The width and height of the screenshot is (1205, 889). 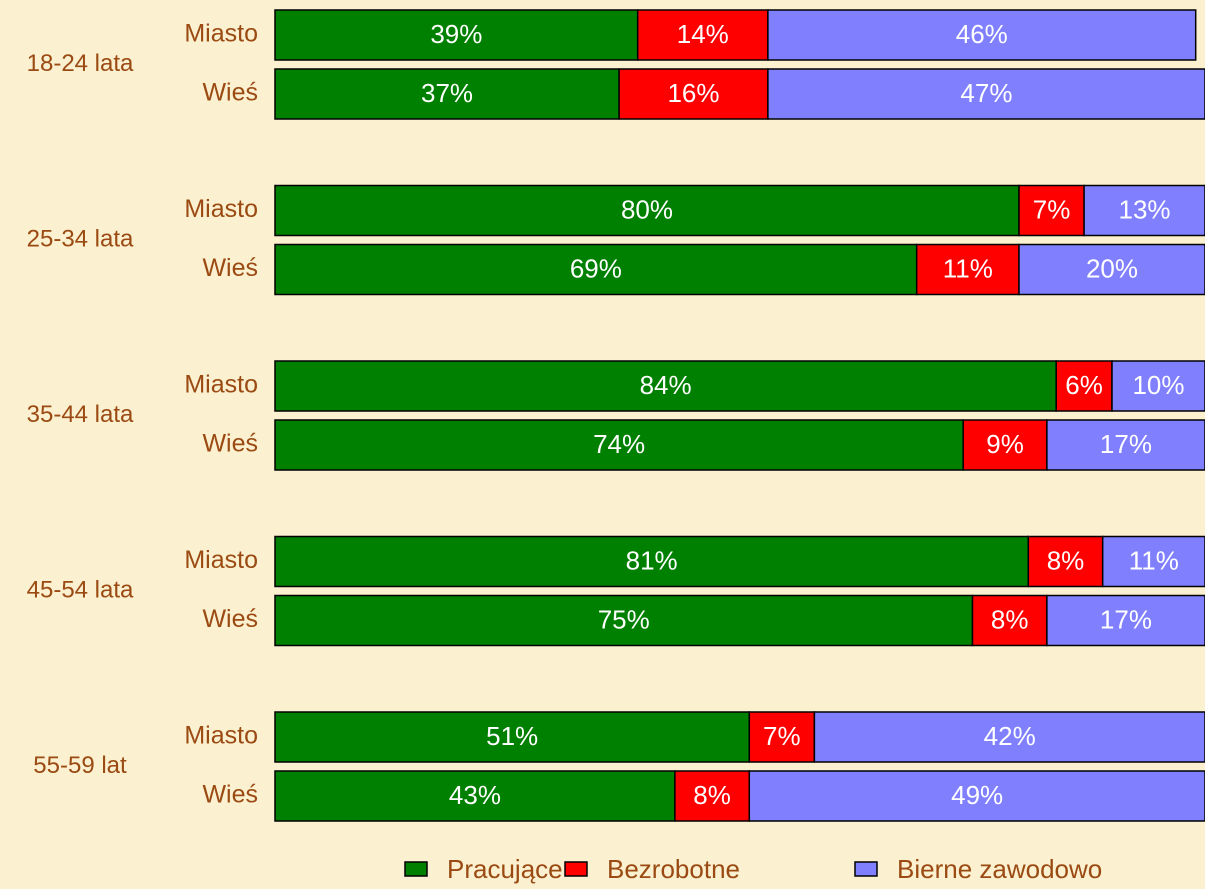 I want to click on legend-label: Bezrobotne, so click(x=673, y=869).